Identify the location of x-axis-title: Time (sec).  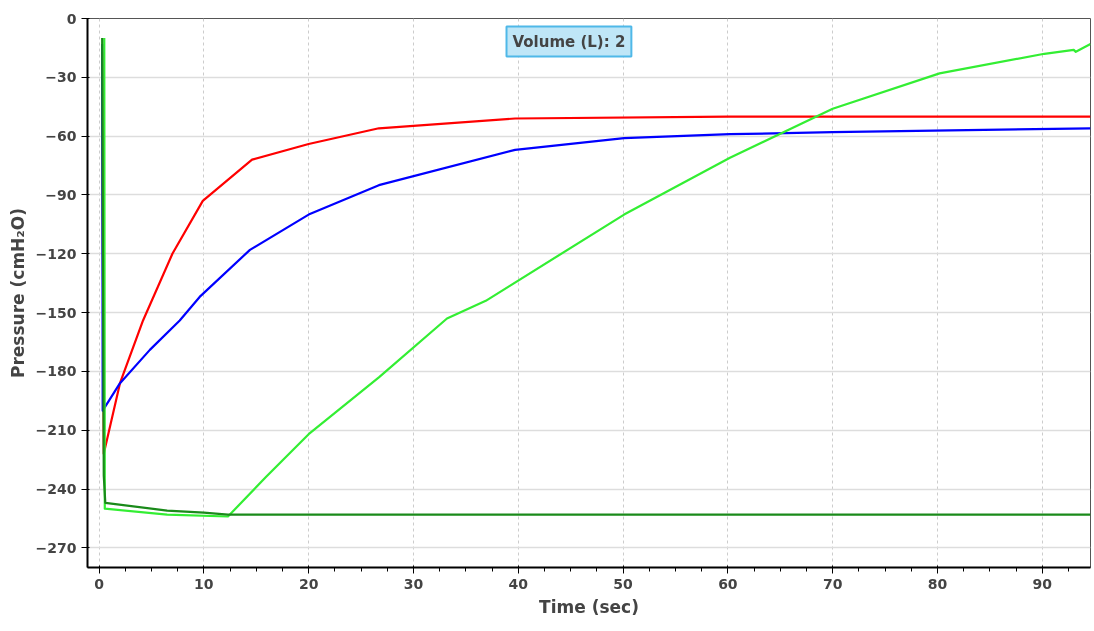
(589, 606).